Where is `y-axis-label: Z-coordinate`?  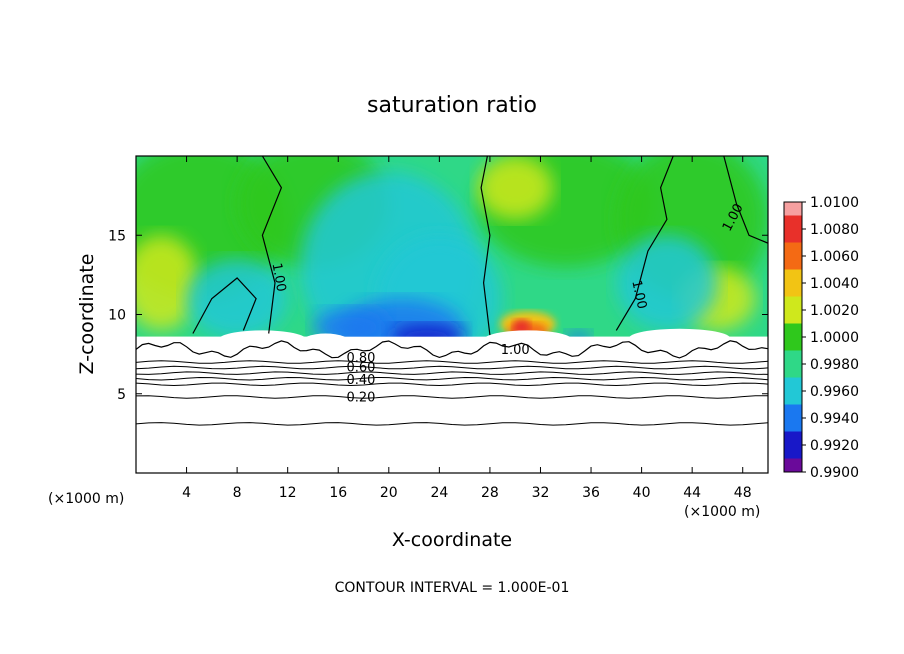
y-axis-label: Z-coordinate is located at coordinates (87, 314).